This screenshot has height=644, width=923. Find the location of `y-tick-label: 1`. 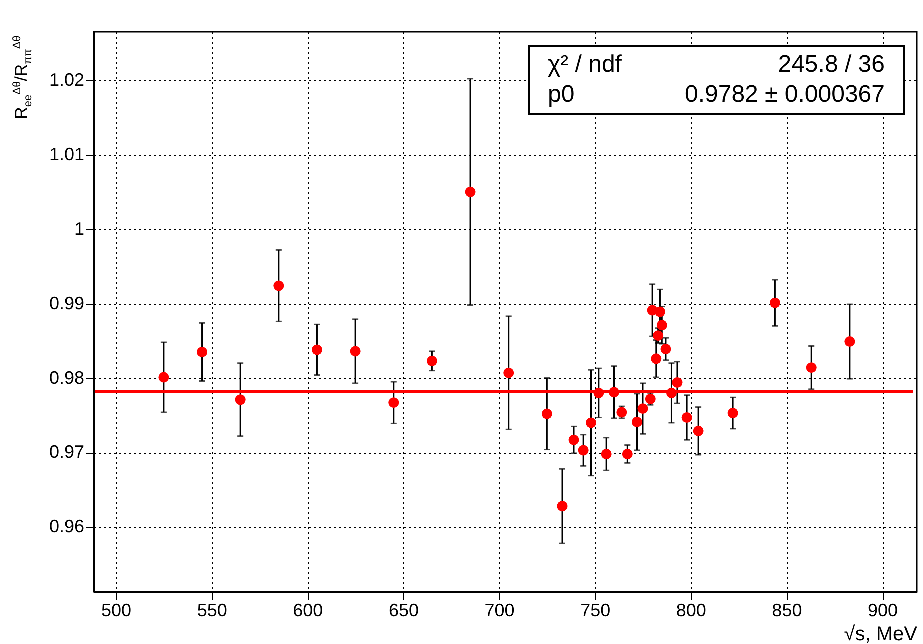

y-tick-label: 1 is located at coordinates (79, 228).